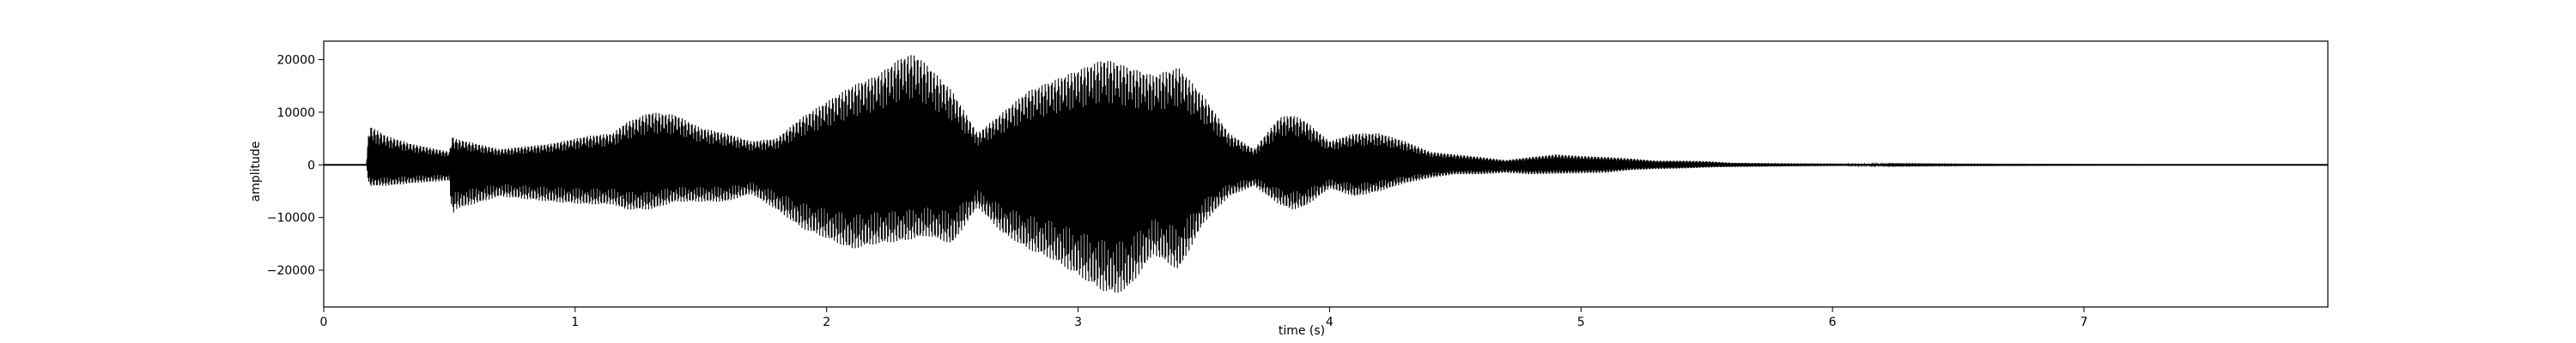 The image size is (2576, 343). Describe the element at coordinates (311, 166) in the screenshot. I see `y-tick-label: 0` at that location.